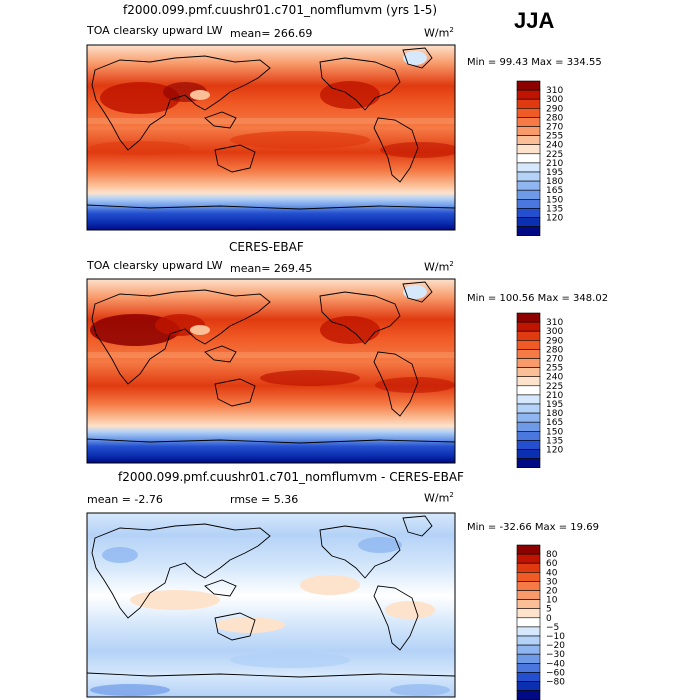 This screenshot has width=700, height=700. What do you see at coordinates (555, 673) in the screenshot?
I see `panel3-colorbar-tick-label: −60` at bounding box center [555, 673].